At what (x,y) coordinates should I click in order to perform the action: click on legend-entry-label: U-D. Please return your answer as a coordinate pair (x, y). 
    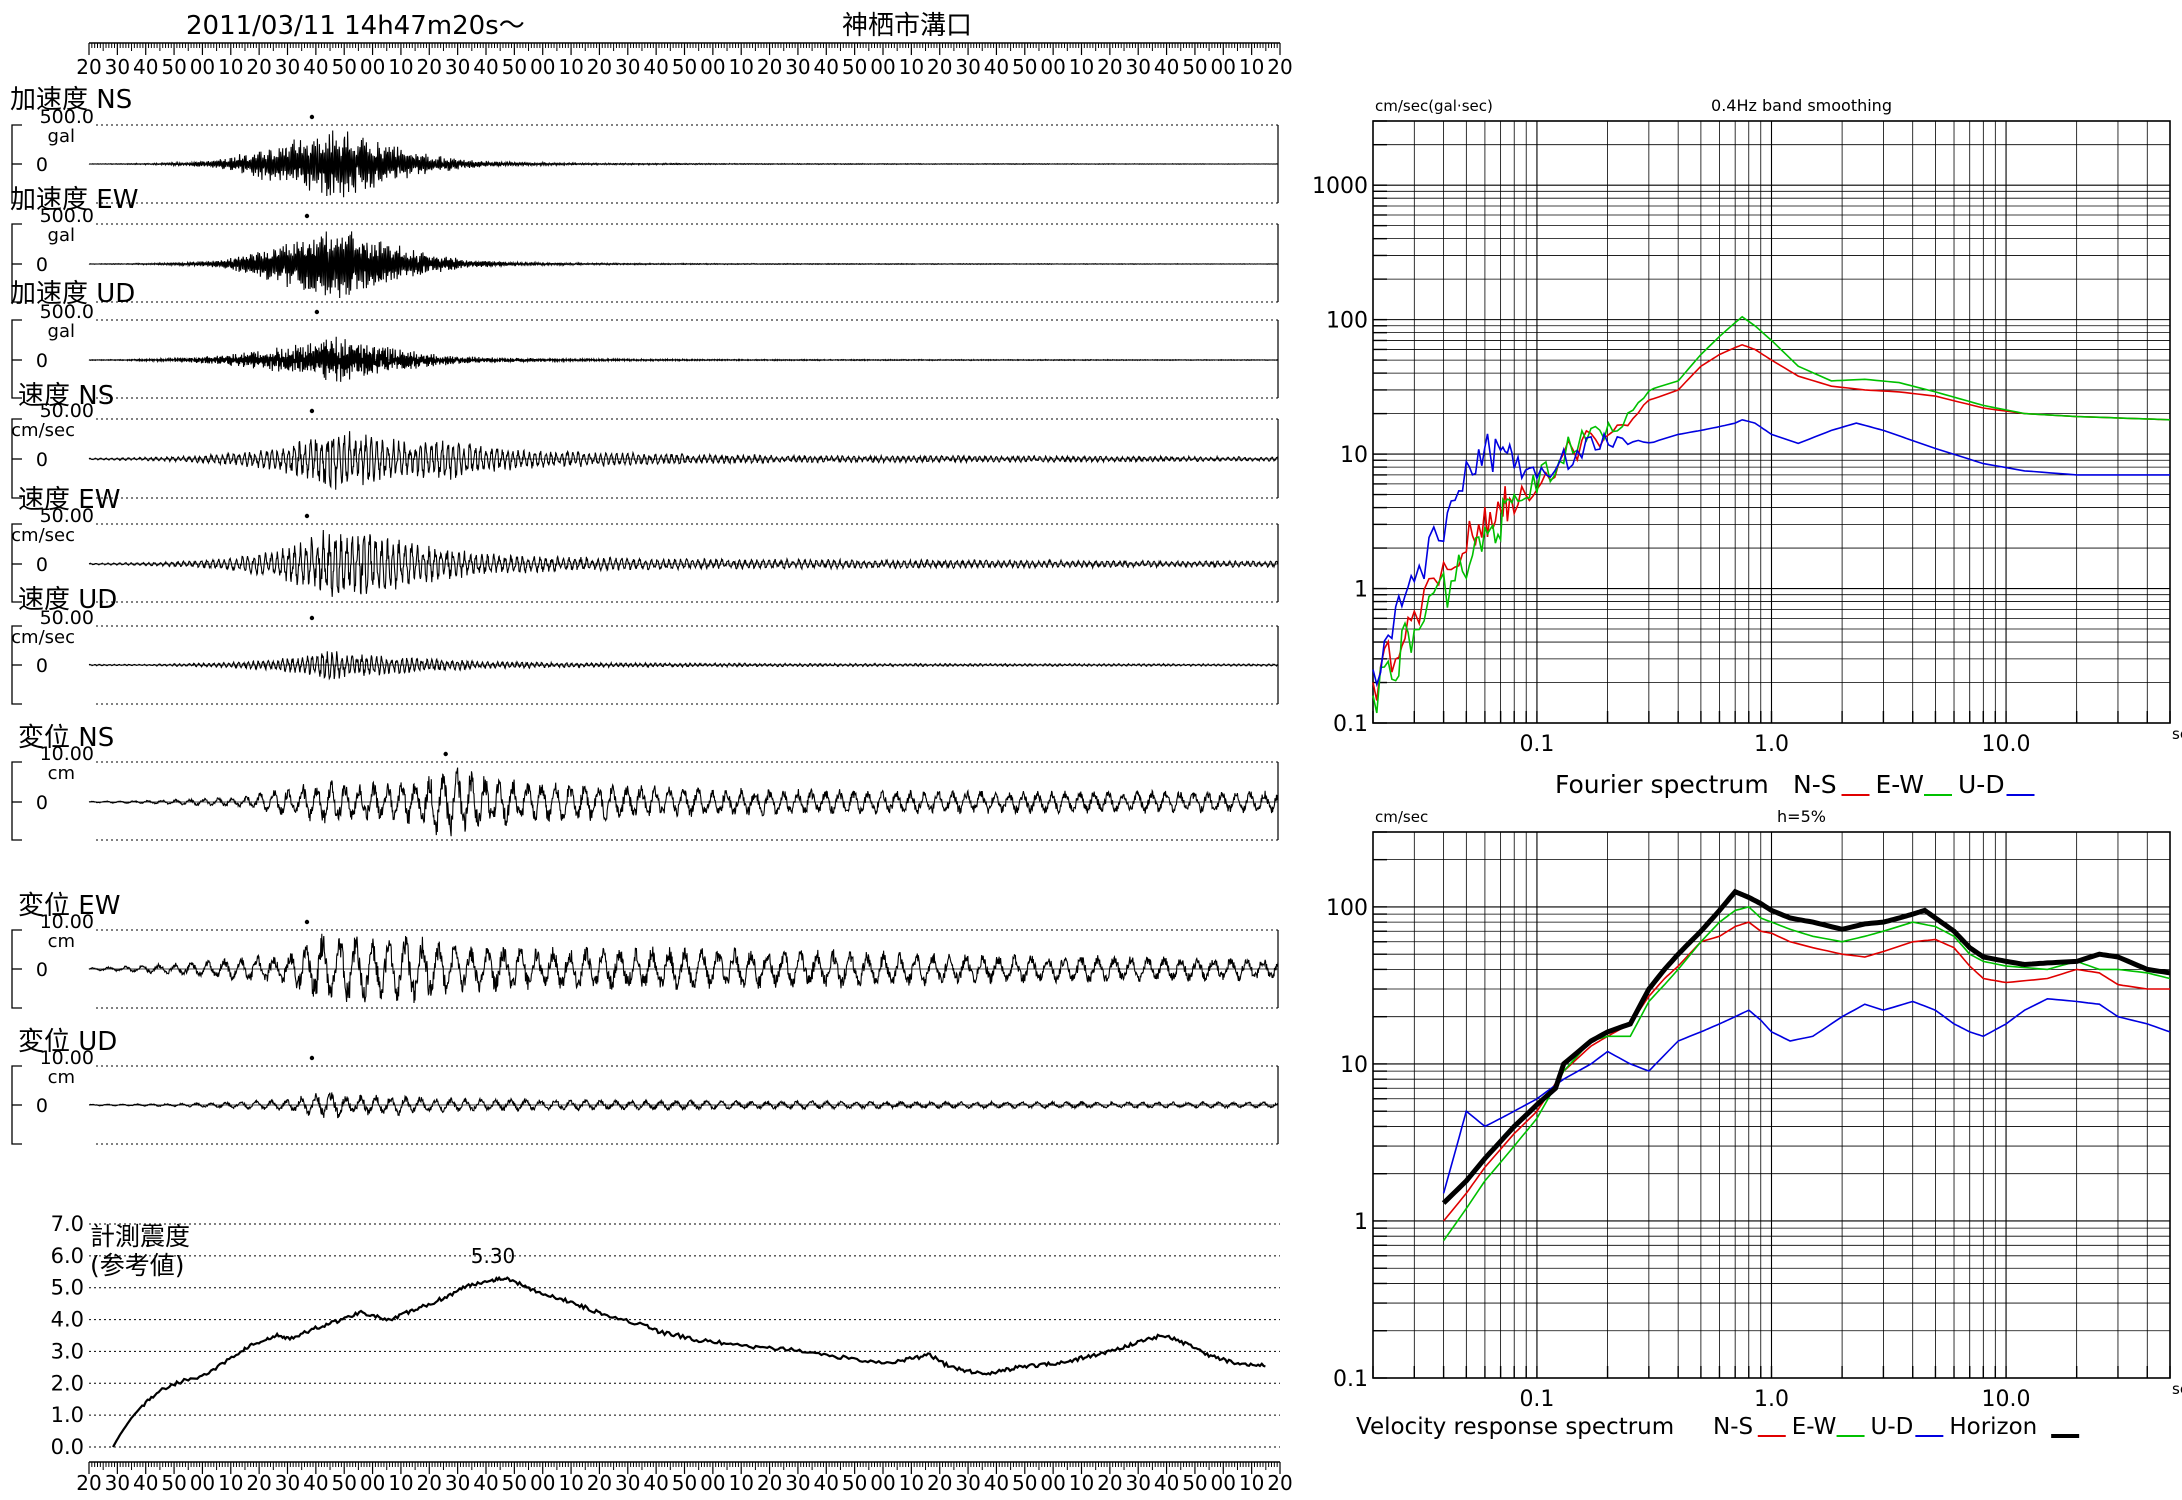
    Looking at the image, I should click on (1981, 784).